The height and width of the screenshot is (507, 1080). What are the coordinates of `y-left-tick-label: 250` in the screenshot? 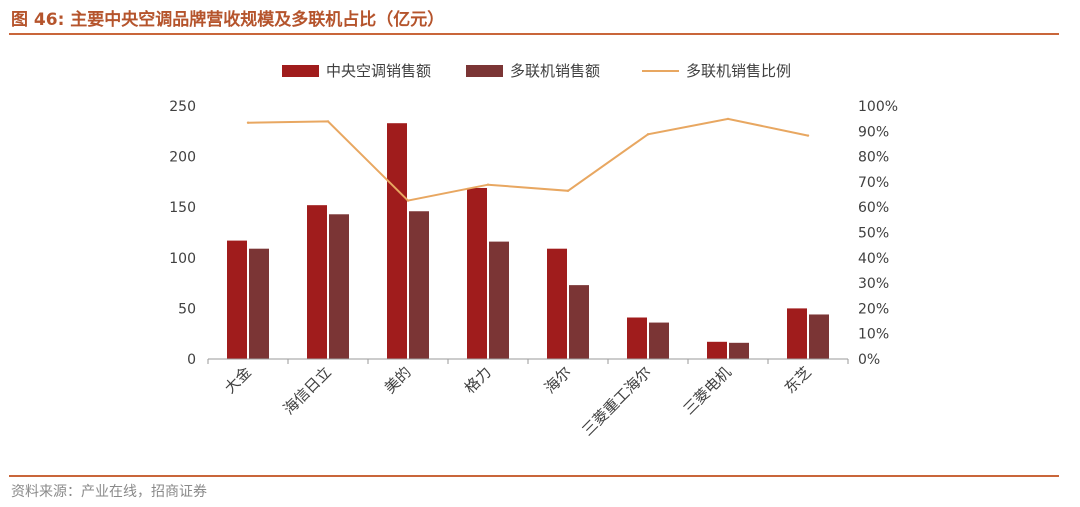 It's located at (182, 107).